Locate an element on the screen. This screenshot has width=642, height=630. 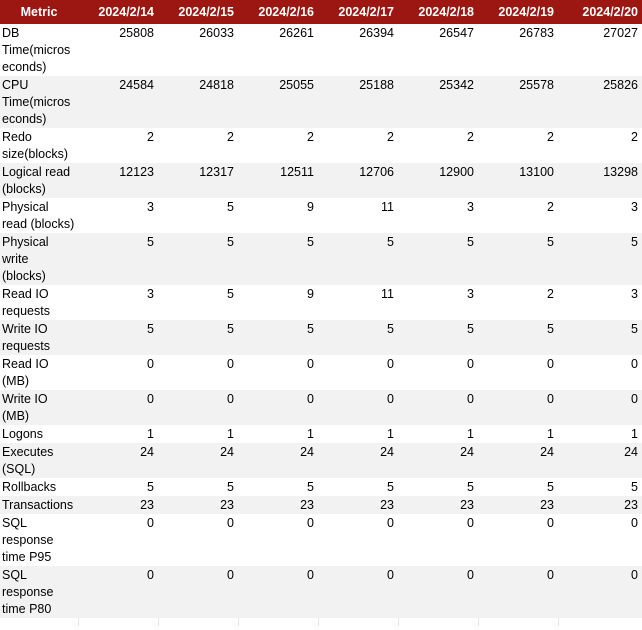
value-cell: 12317 is located at coordinates (198, 180).